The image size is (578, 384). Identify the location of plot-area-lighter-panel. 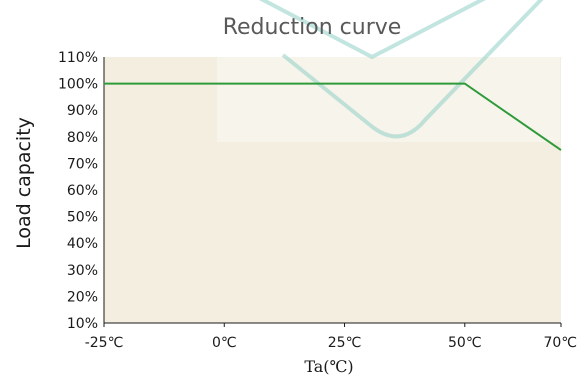
(388, 99).